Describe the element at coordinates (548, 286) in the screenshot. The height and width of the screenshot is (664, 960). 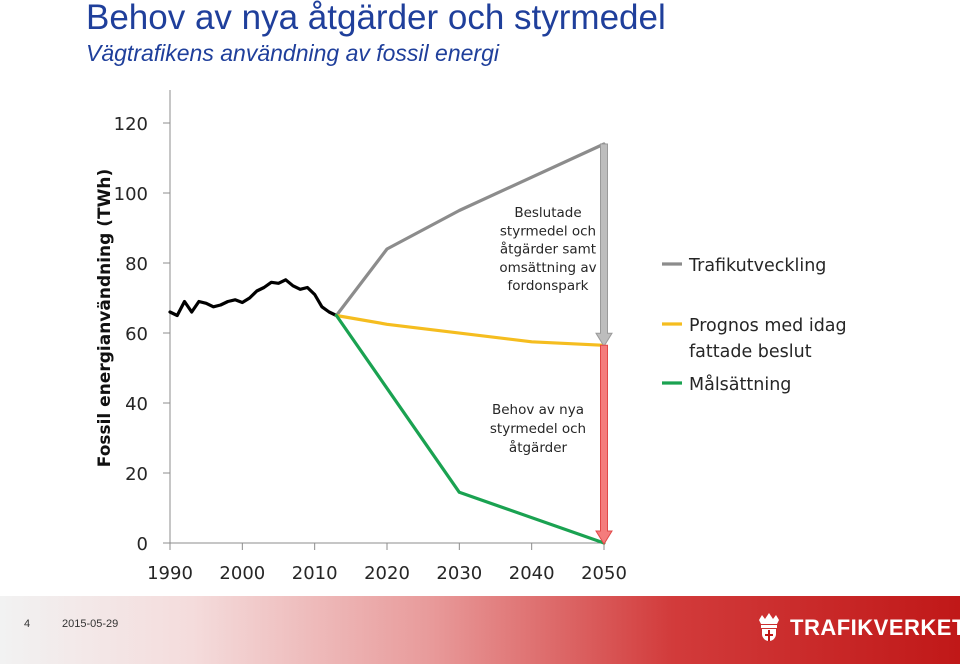
I see `annotation-beslutade: fordonspark` at that location.